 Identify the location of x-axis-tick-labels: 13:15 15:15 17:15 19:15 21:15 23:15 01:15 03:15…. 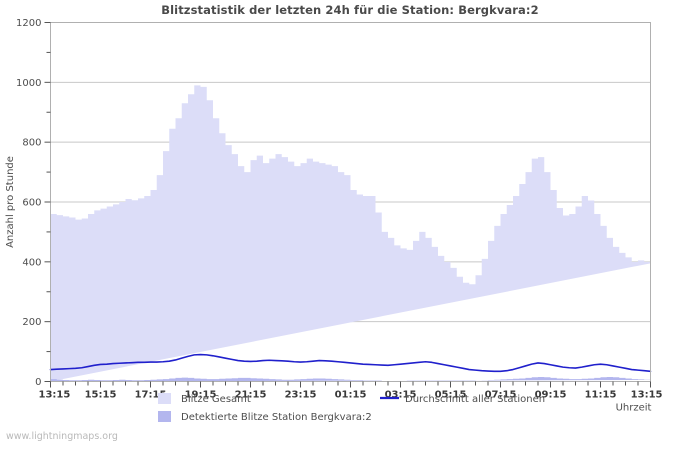
(351, 395).